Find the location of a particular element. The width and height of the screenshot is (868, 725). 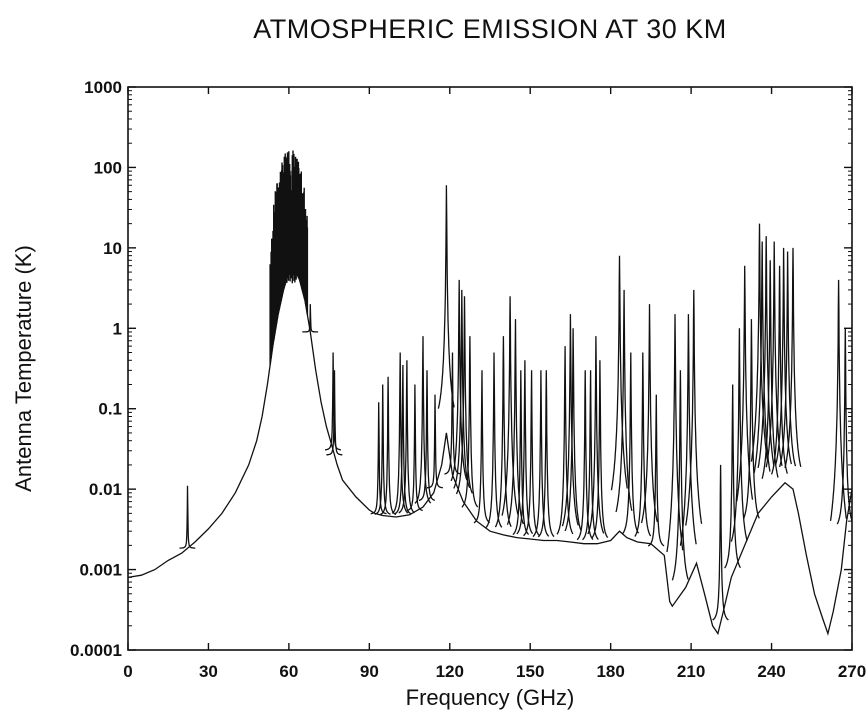

y-tick-label: 100 is located at coordinates (108, 167).